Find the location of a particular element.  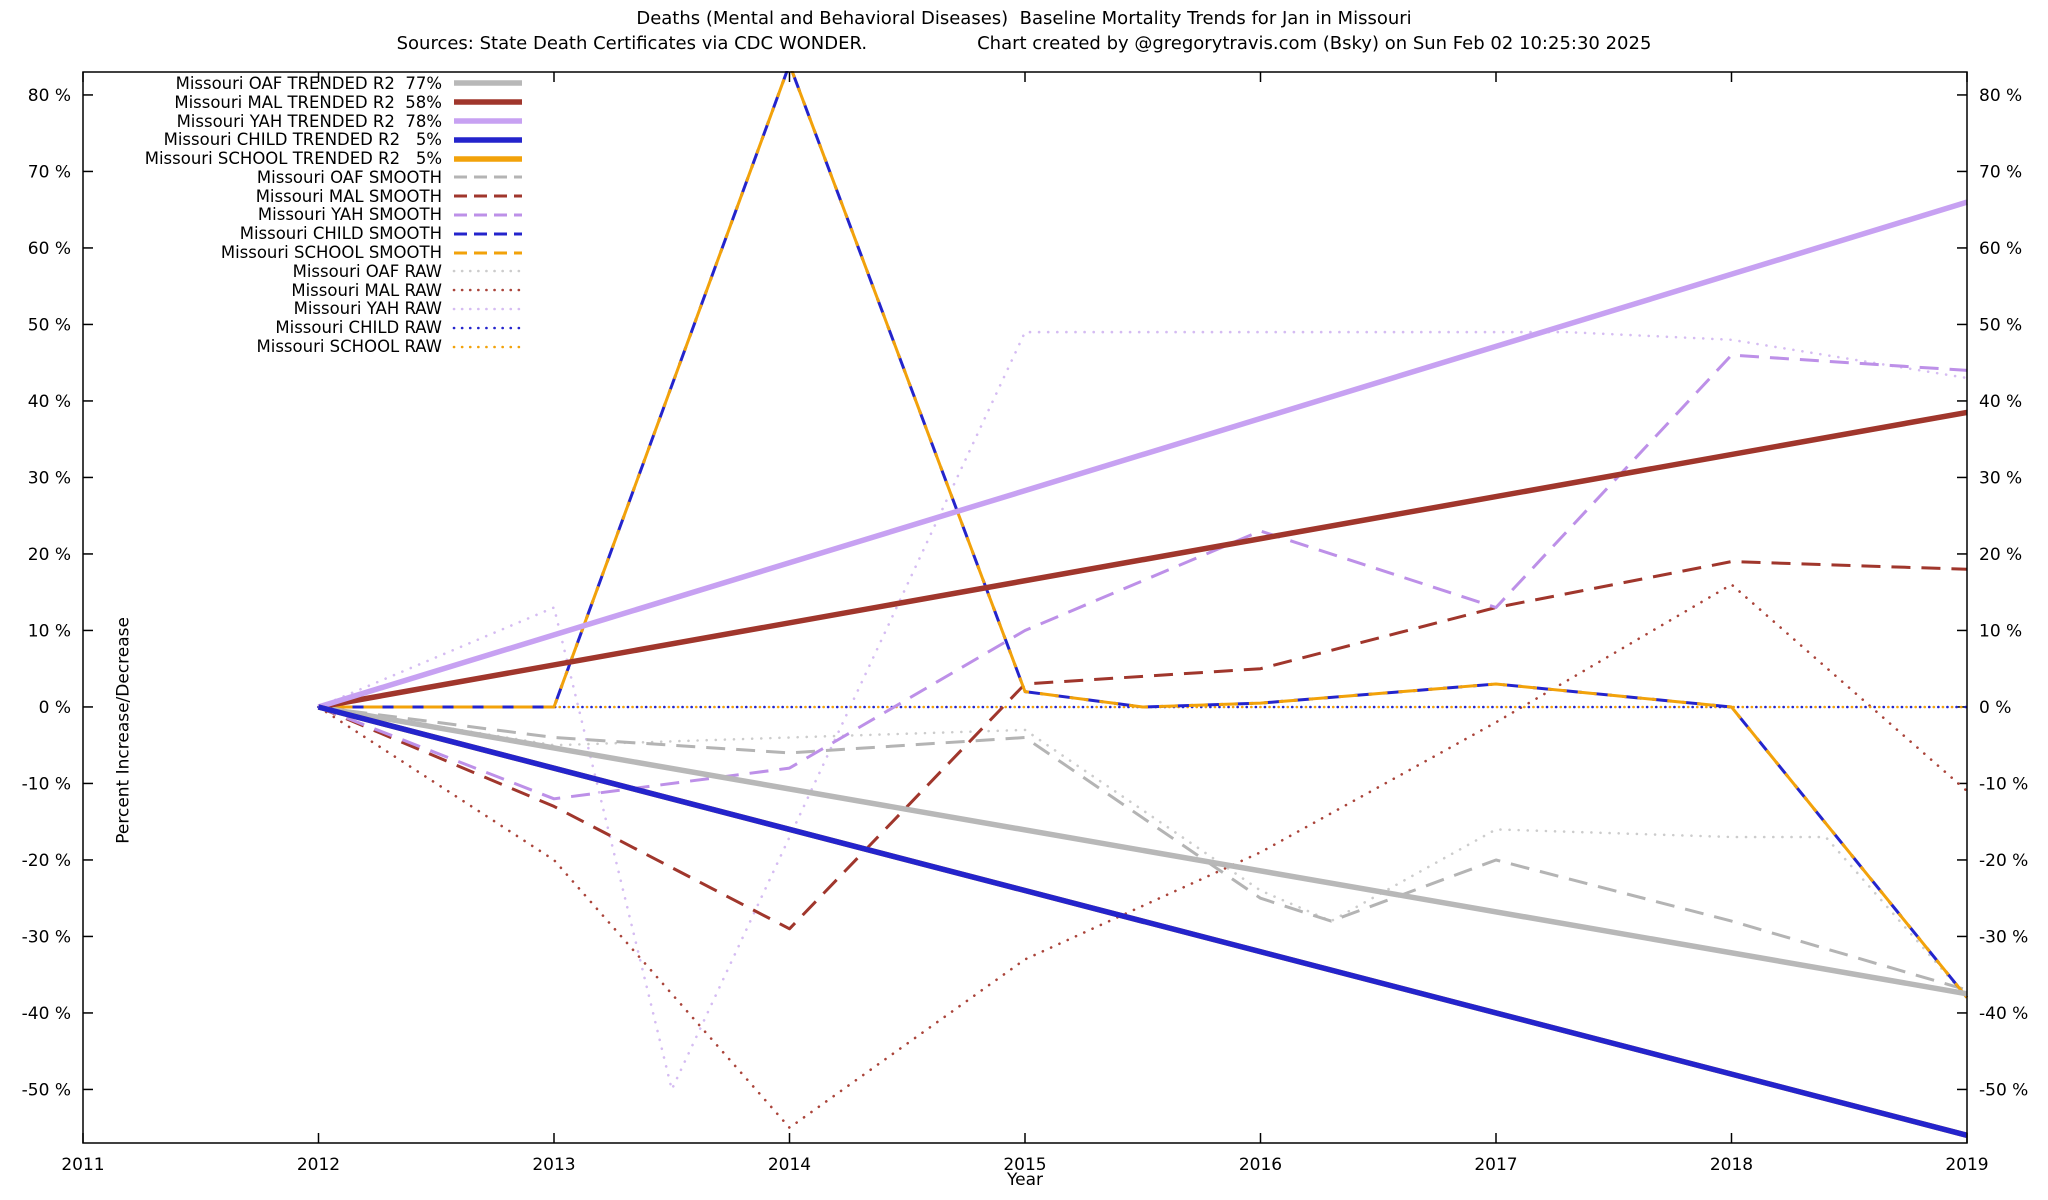

legend-label: Missouri CHILD SMOOTH is located at coordinates (340, 234).